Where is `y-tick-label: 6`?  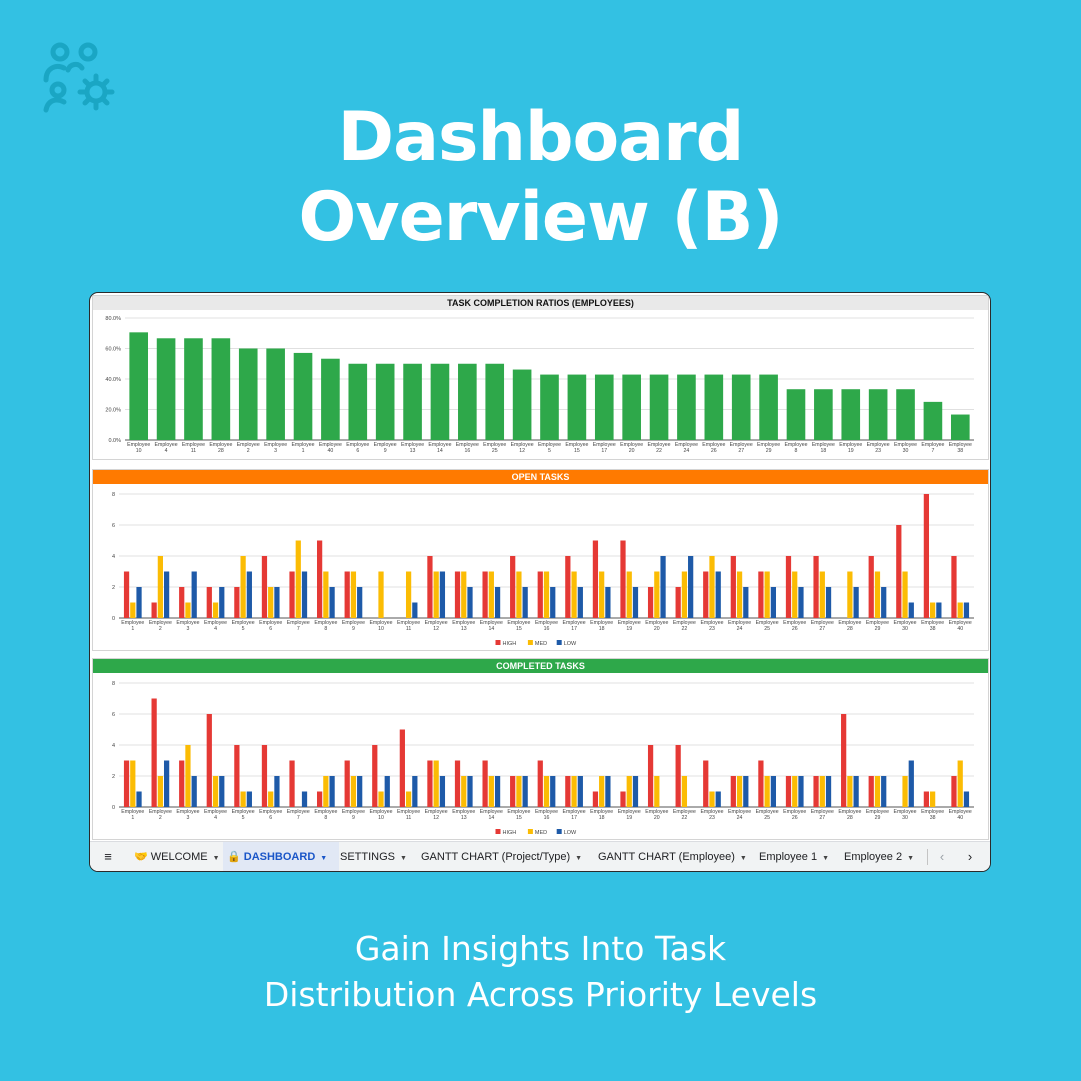
y-tick-label: 6 is located at coordinates (113, 526).